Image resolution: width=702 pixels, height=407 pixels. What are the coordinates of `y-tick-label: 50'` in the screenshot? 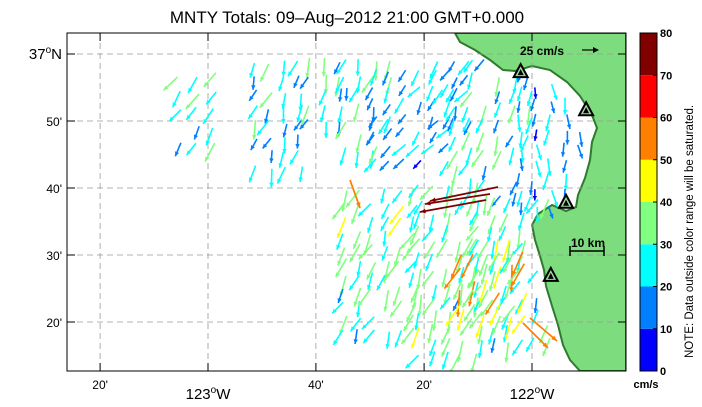 It's located at (54, 122).